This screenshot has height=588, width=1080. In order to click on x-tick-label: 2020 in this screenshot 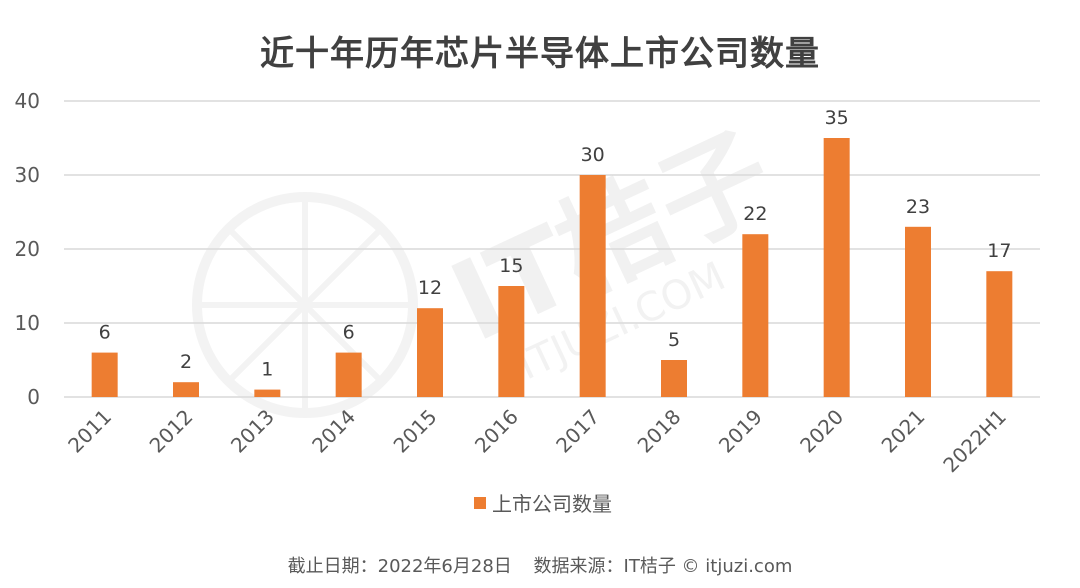, I will do `click(821, 431)`.